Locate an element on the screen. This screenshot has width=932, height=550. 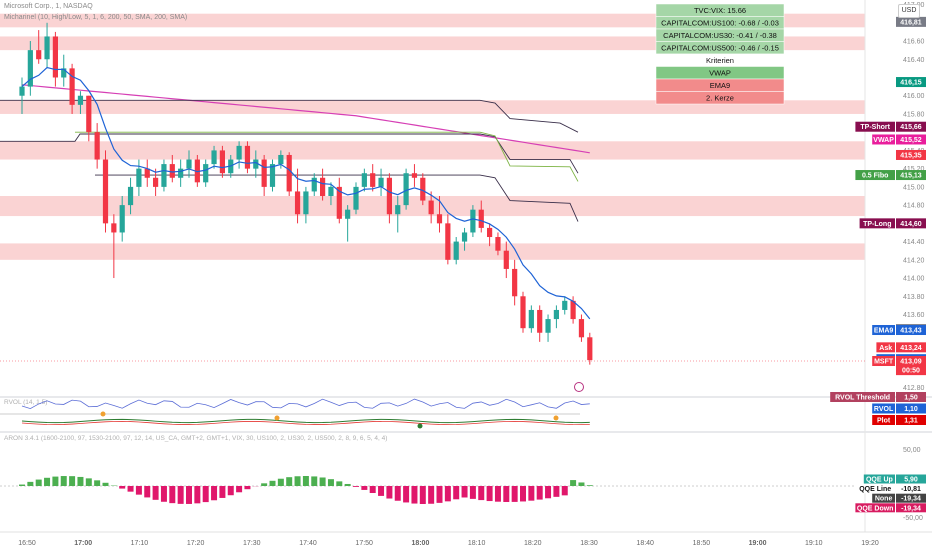
info-table-text: CAPITALCOM:US100: -0.68 / -0.03 is located at coordinates (720, 23).